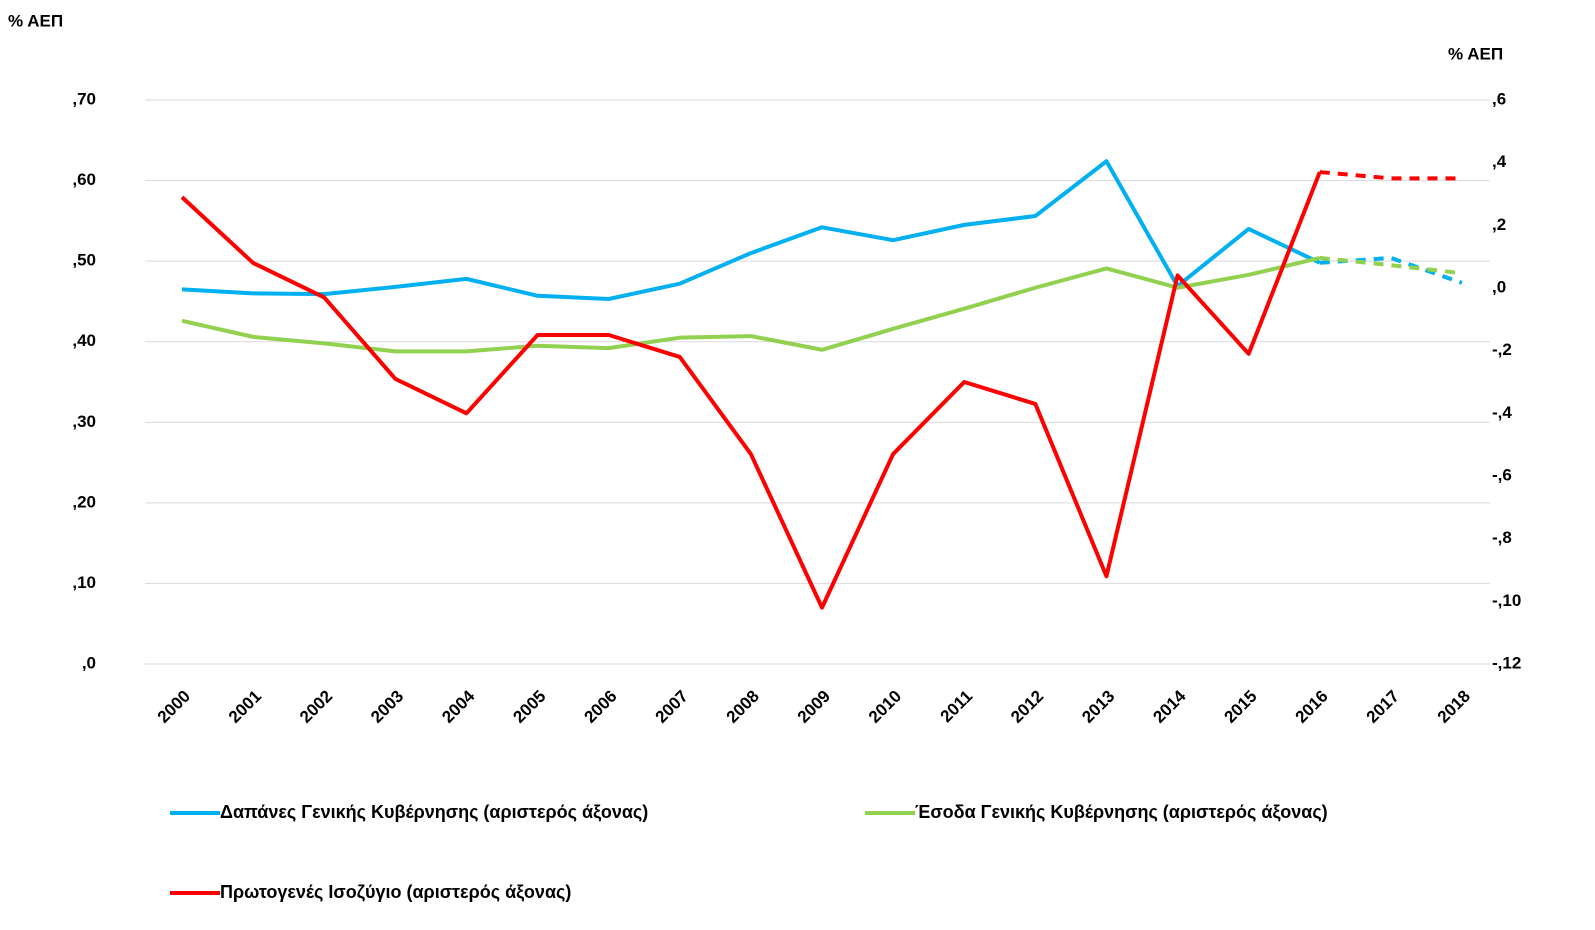 This screenshot has width=1595, height=930. What do you see at coordinates (84, 98) in the screenshot?
I see `y-tick-label: ,70` at bounding box center [84, 98].